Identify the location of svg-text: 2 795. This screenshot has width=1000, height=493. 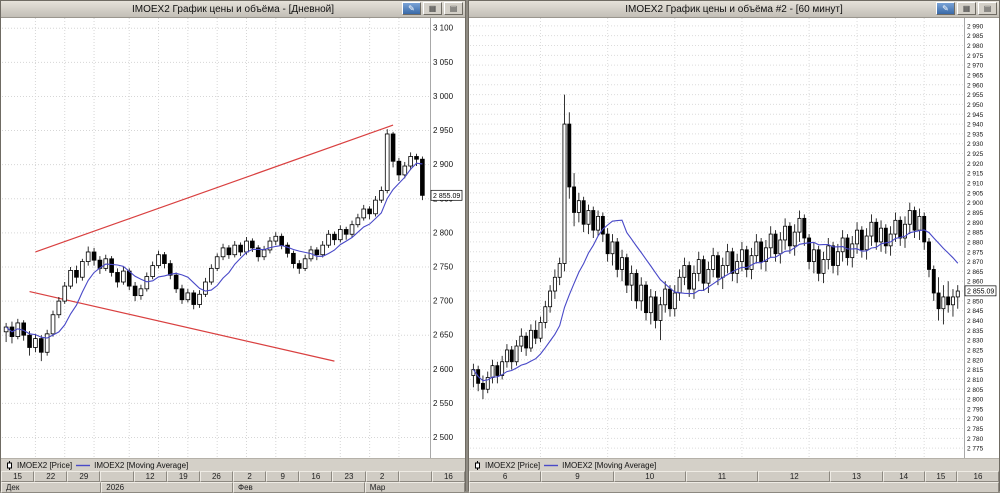
(975, 409).